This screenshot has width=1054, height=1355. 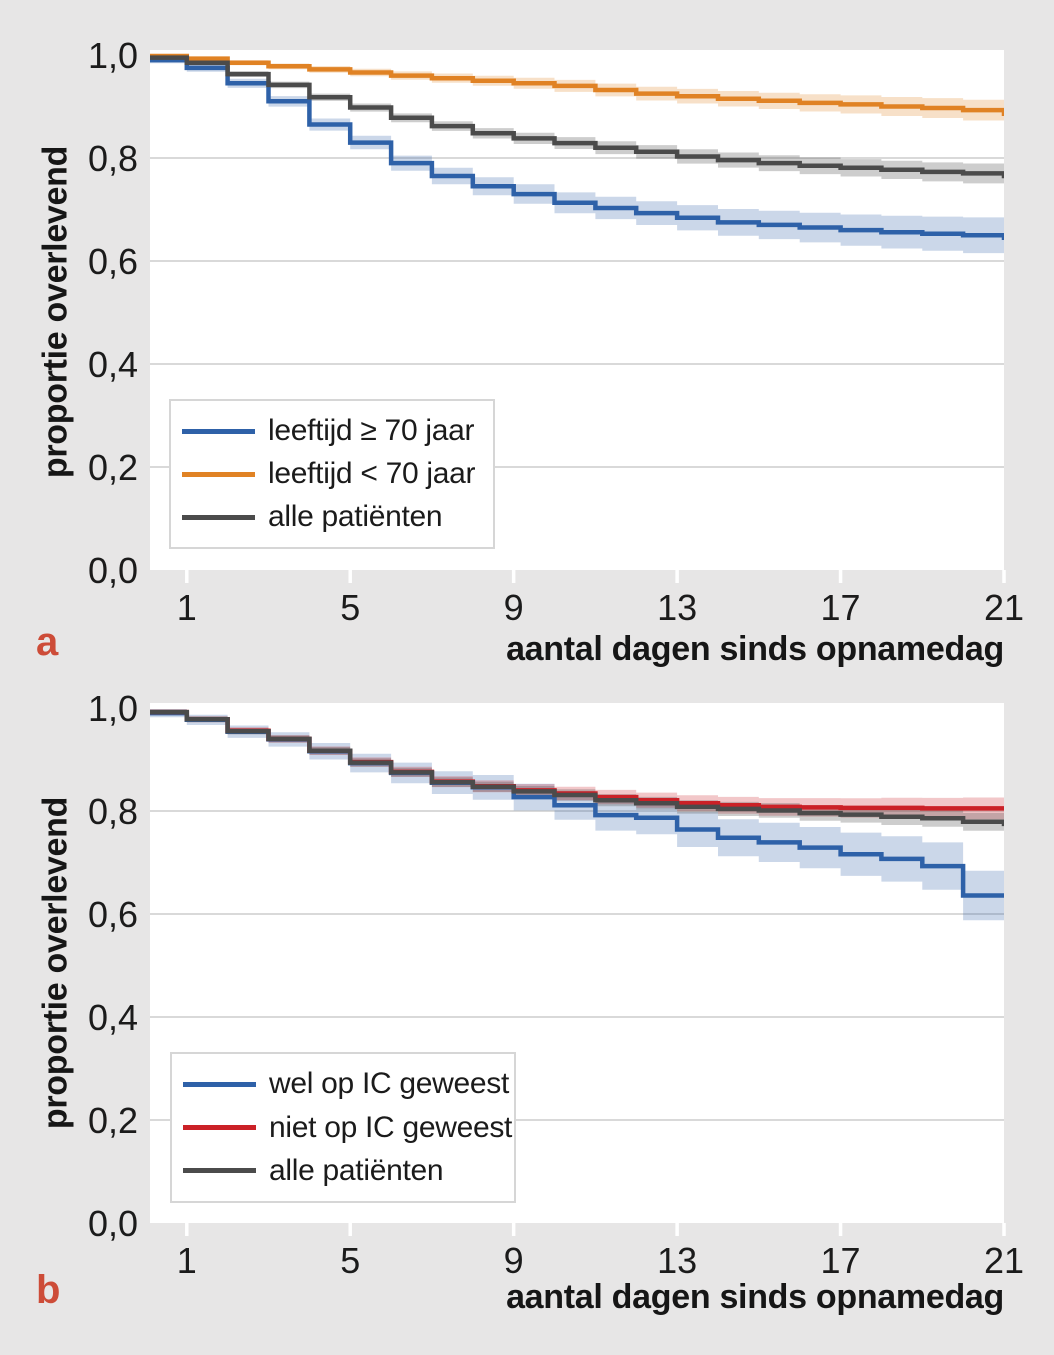 I want to click on legend-item-label: leeftijd < 70 jaar, so click(x=372, y=473).